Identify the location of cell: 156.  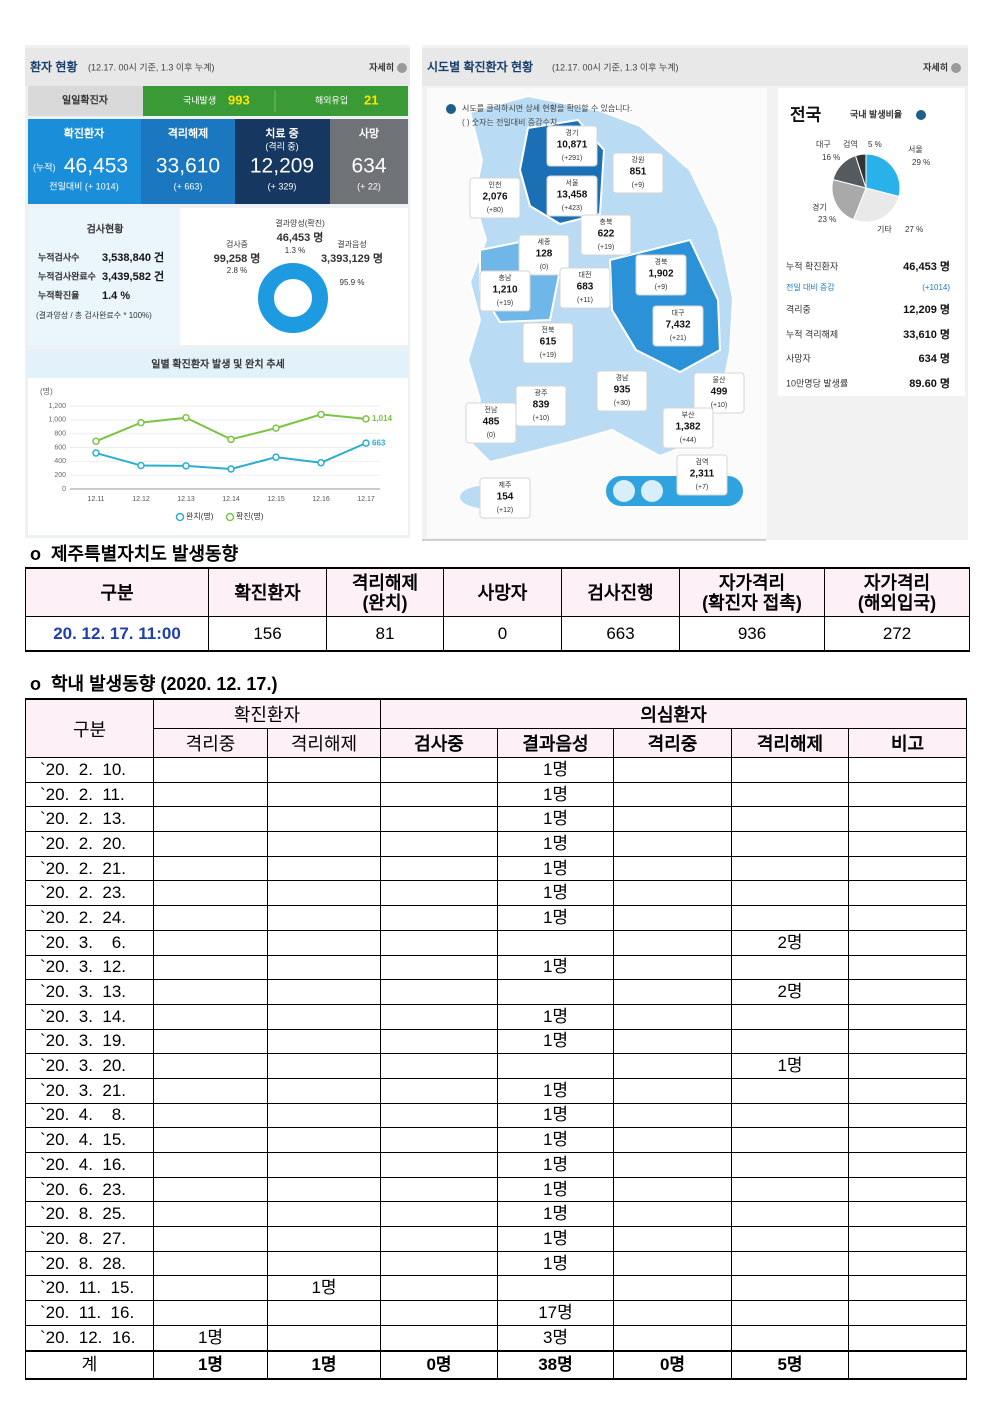
(267, 634).